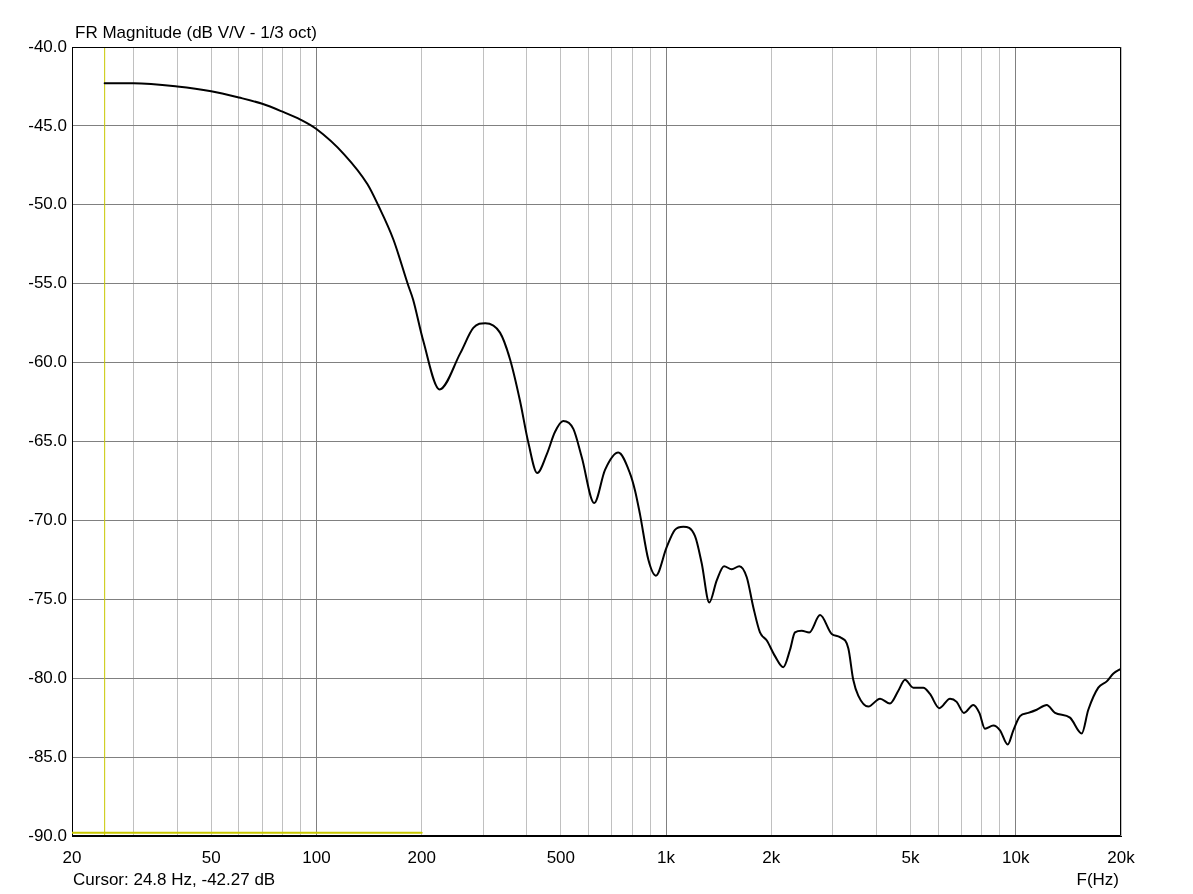 This screenshot has height=894, width=1193. What do you see at coordinates (196, 32) in the screenshot?
I see `chart-title: FR Magnitude (dB V/V - 1/3 oct)` at bounding box center [196, 32].